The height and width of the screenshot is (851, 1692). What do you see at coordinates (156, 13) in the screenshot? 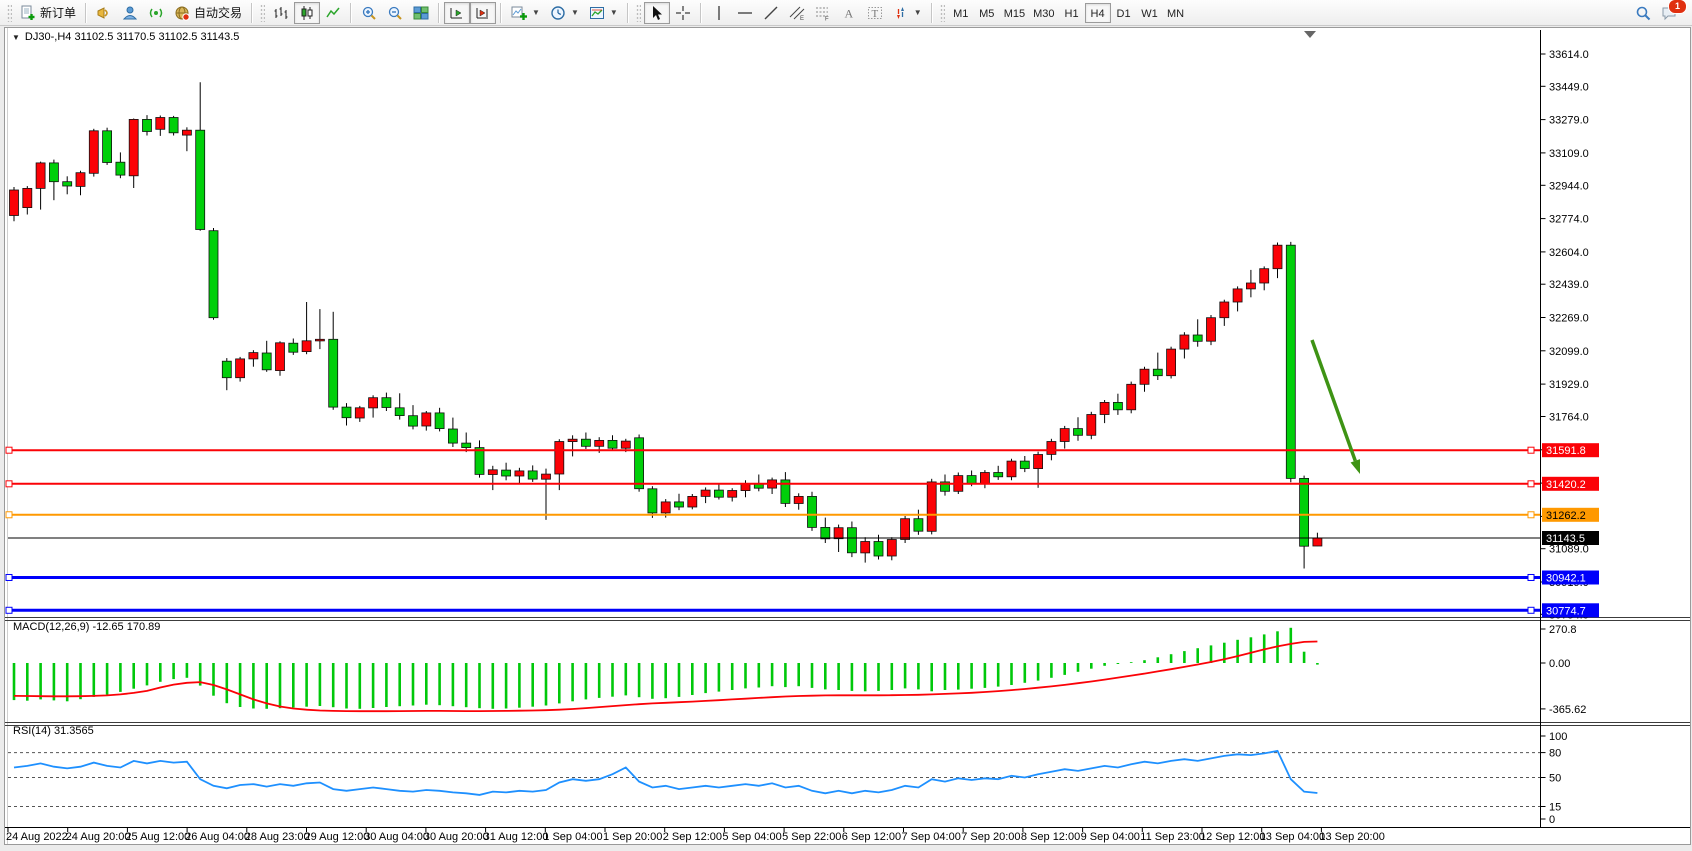
I see `broadcast-button` at bounding box center [156, 13].